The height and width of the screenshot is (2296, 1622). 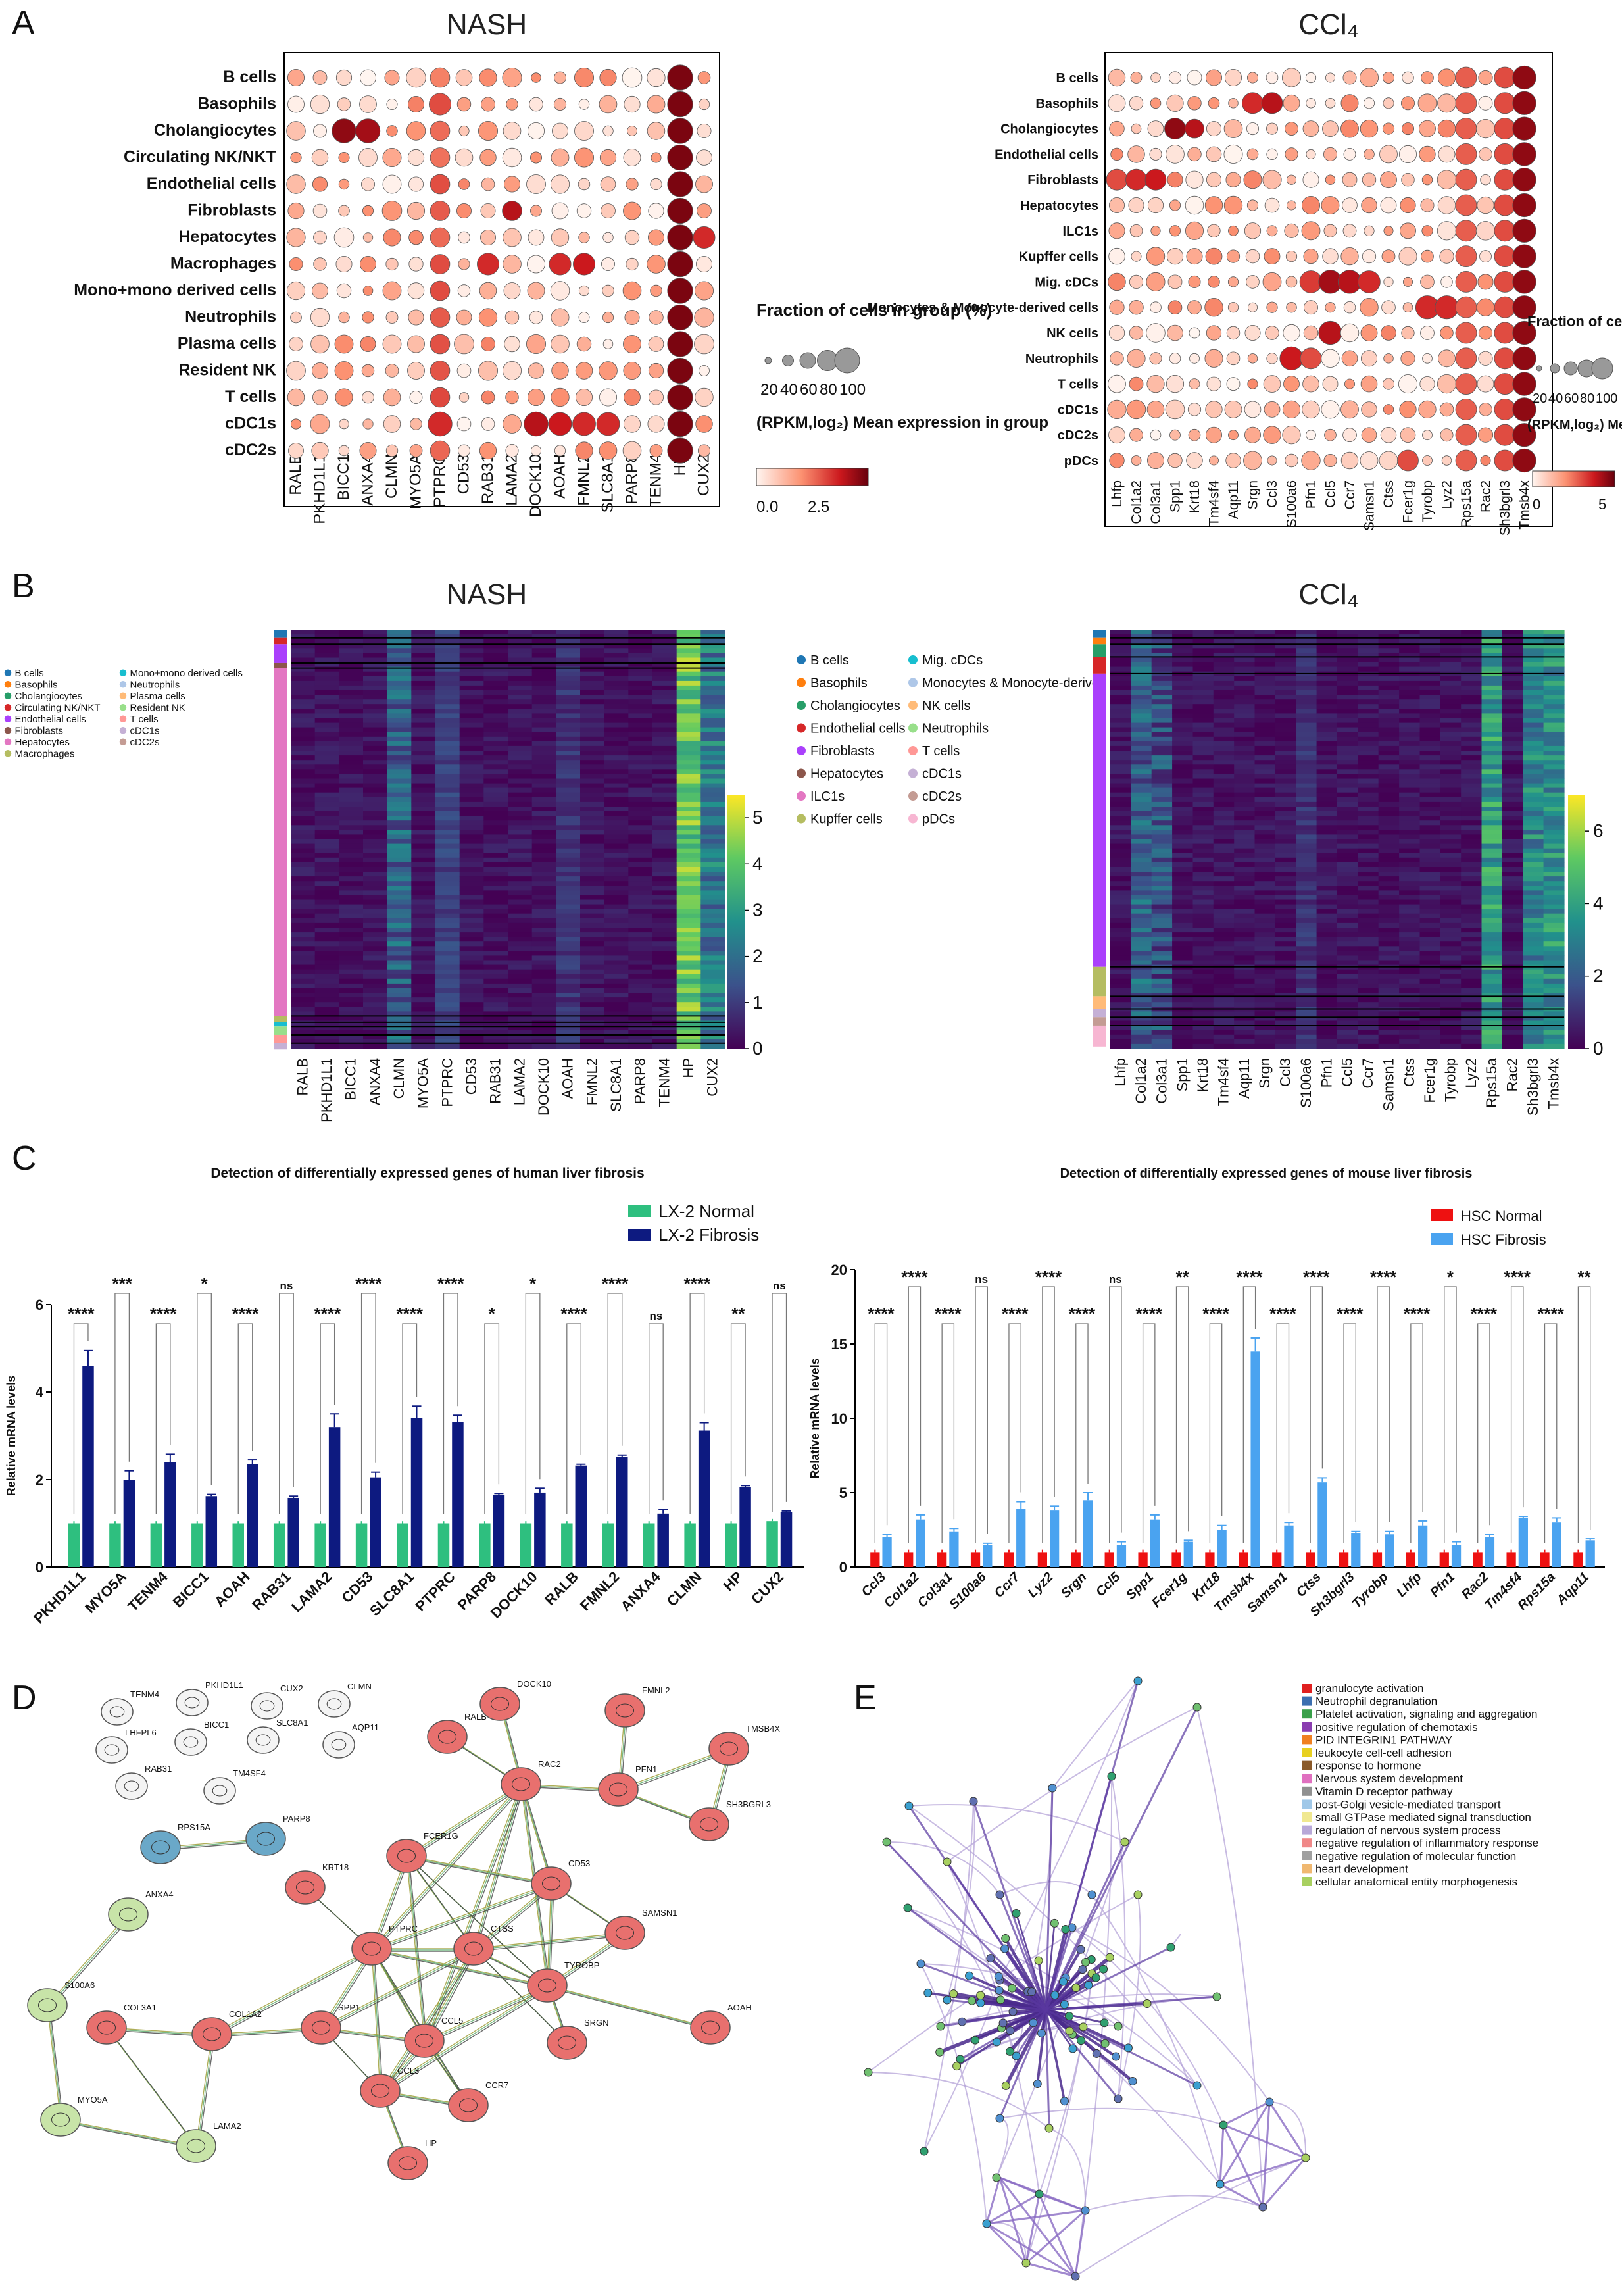 What do you see at coordinates (827, 796) in the screenshot?
I see `legend-label: ILC1s` at bounding box center [827, 796].